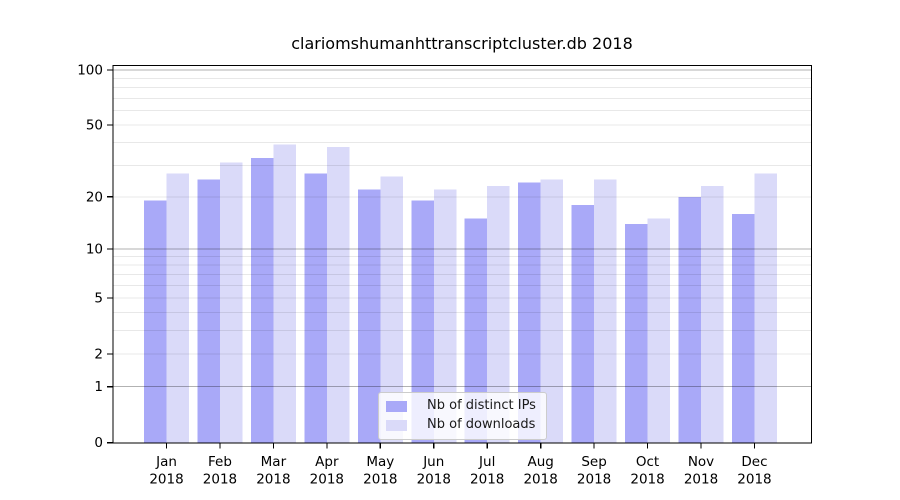 This screenshot has width=900, height=500. What do you see at coordinates (90, 70) in the screenshot?
I see `y-tick-label-100: 100` at bounding box center [90, 70].